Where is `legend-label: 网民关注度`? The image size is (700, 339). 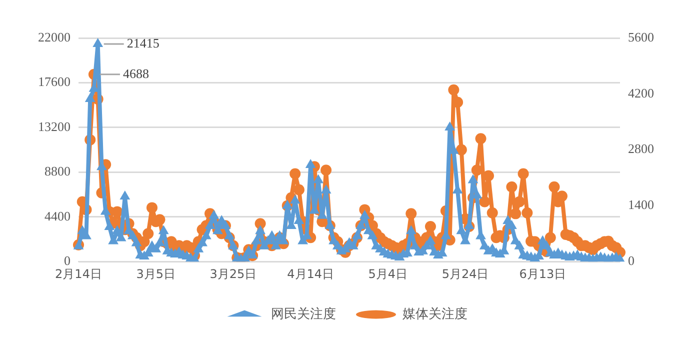 legend-label: 网民关注度 is located at coordinates (303, 314).